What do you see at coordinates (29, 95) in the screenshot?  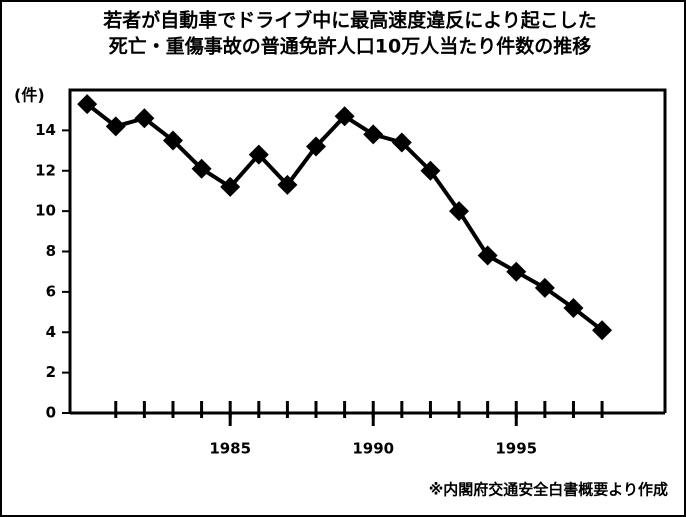 I see `y-axis-label: (件)` at bounding box center [29, 95].